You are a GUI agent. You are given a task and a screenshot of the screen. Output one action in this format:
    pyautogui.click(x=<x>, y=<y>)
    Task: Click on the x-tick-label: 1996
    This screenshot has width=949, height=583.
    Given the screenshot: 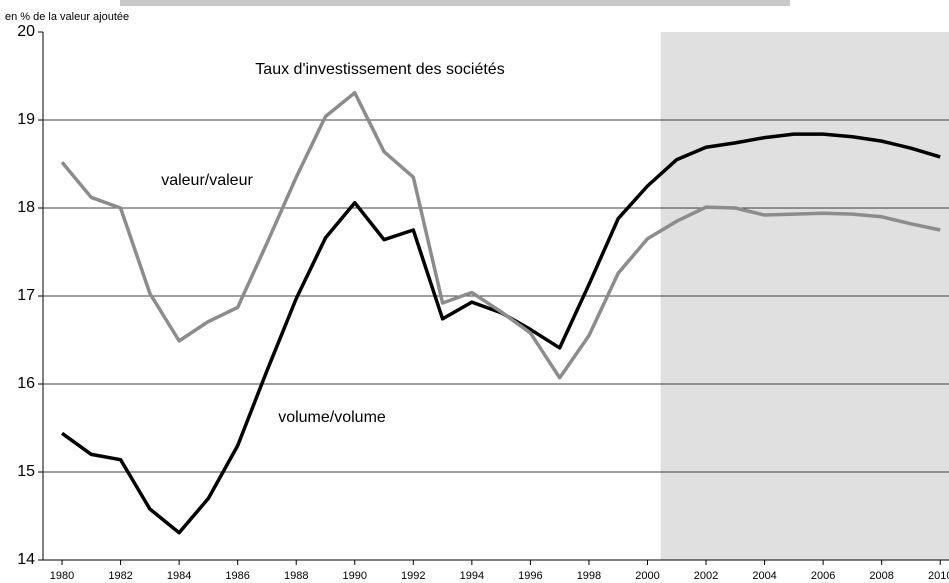 What is the action you would take?
    pyautogui.click(x=530, y=576)
    